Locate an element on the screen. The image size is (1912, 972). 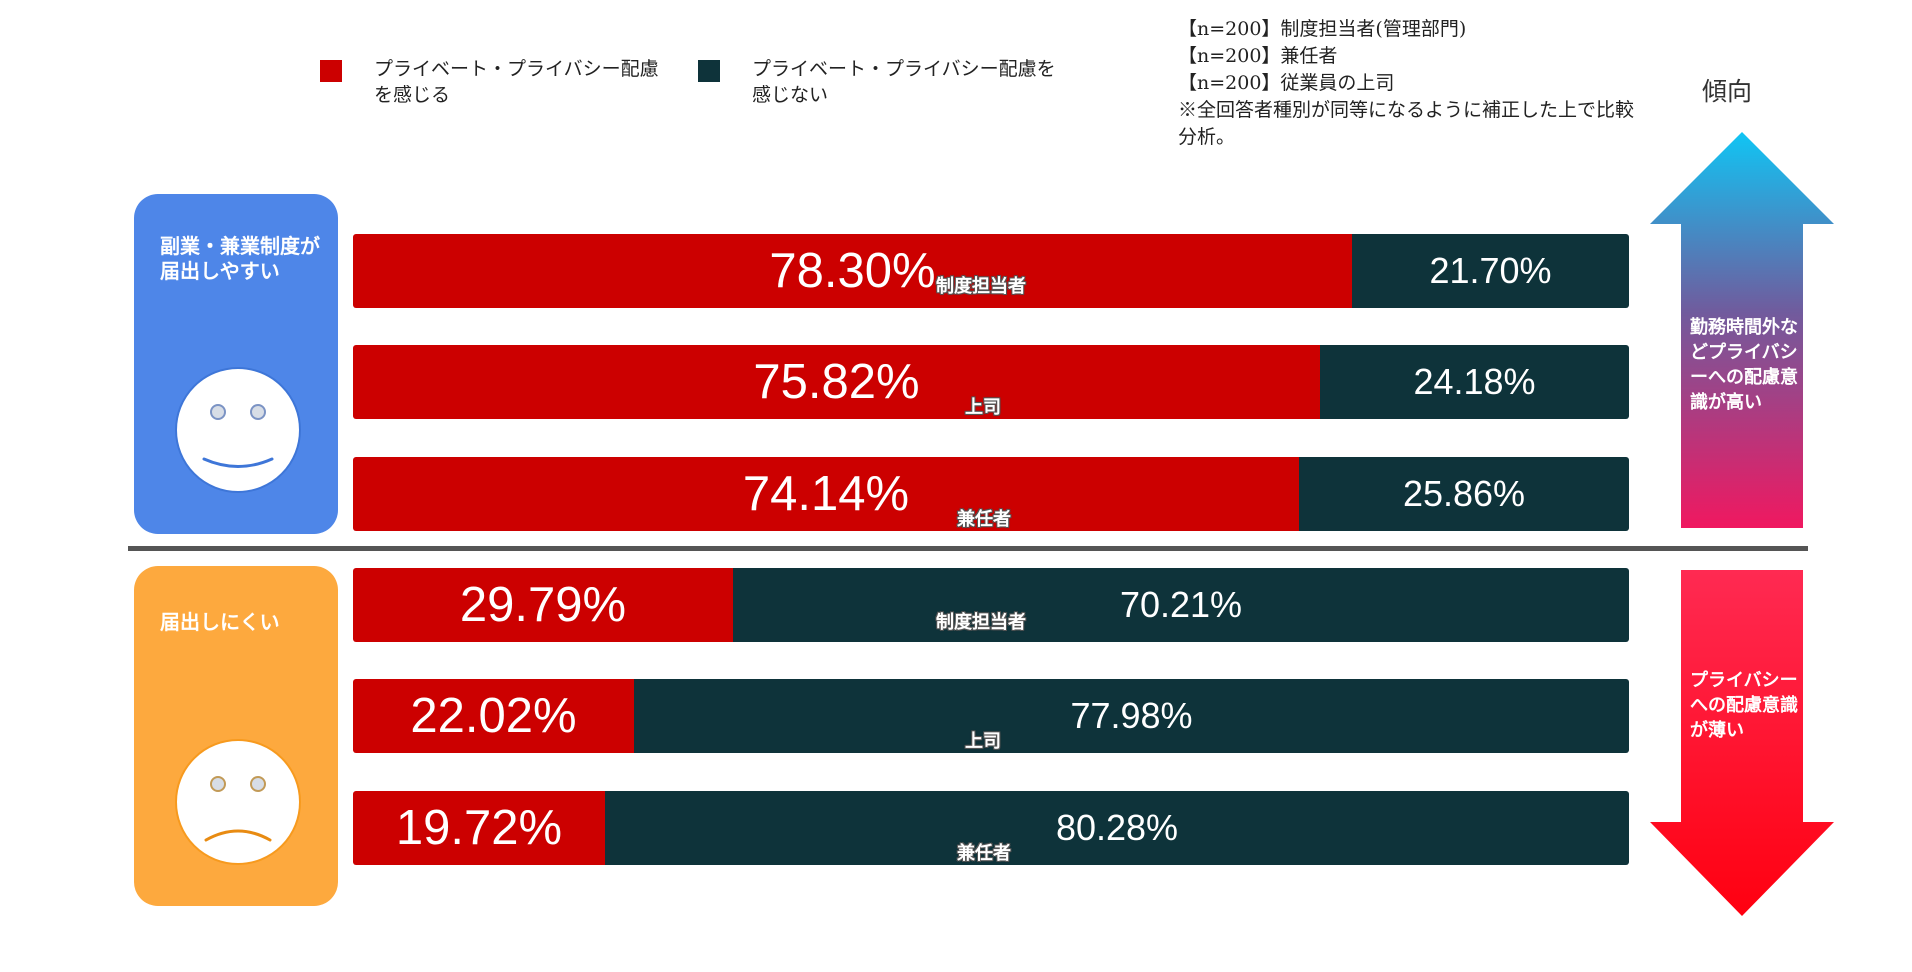
data-label-positive: 78.30% is located at coordinates (852, 271).